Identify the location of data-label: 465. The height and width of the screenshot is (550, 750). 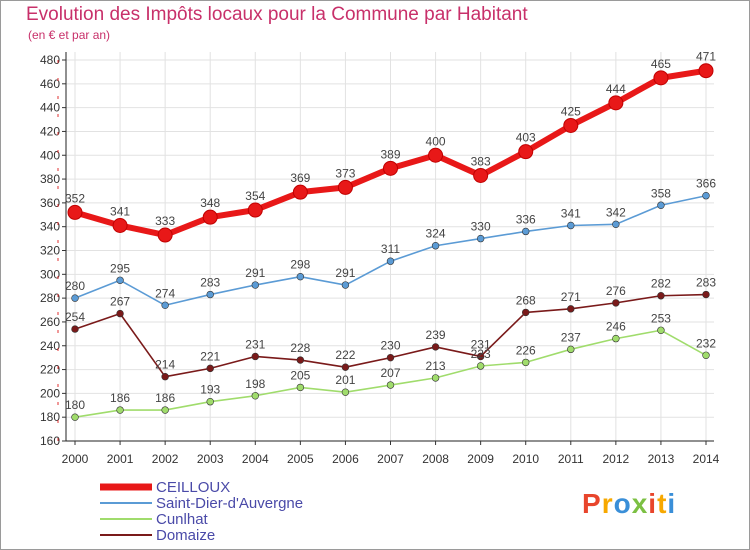
(661, 64).